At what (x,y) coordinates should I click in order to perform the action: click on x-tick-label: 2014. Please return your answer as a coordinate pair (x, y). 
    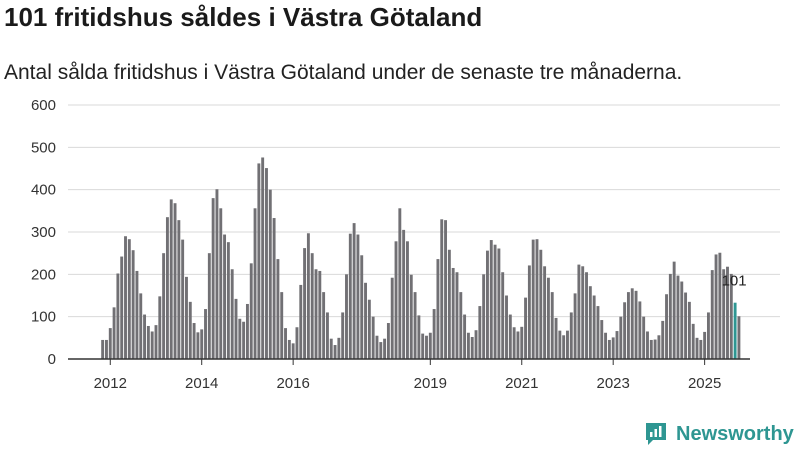
    Looking at the image, I should click on (201, 383).